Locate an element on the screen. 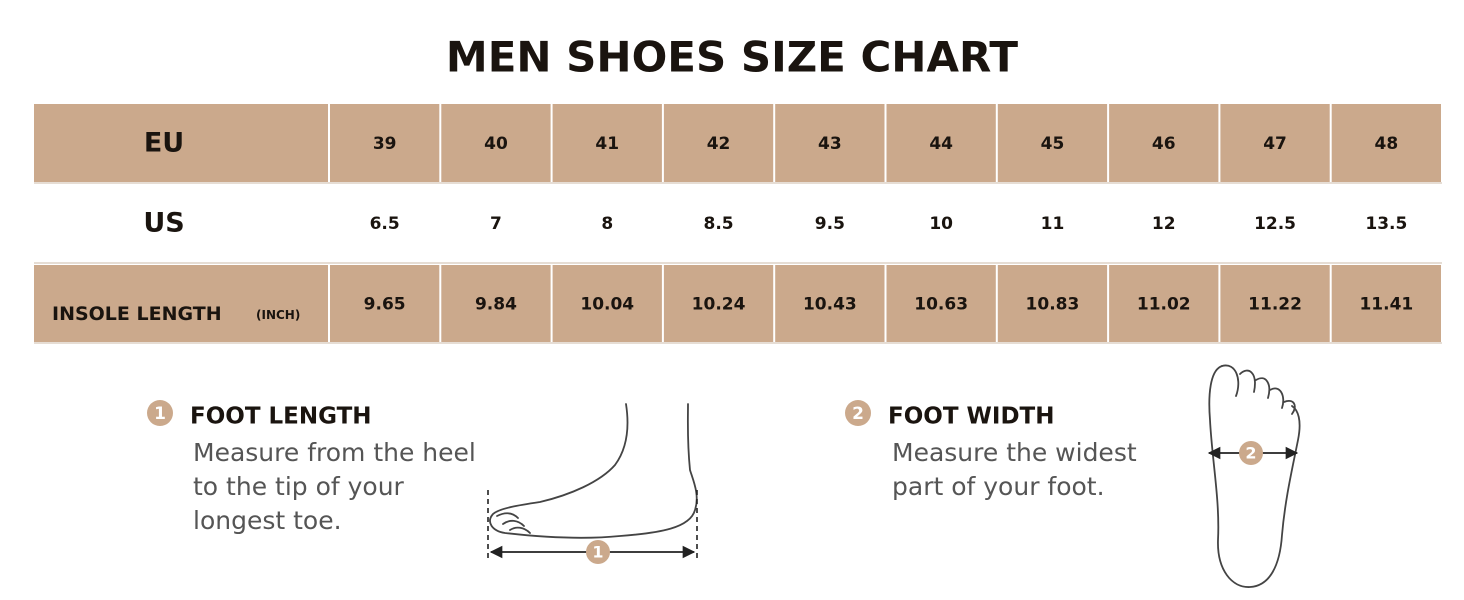  cell-value: 10.83 is located at coordinates (1053, 305).